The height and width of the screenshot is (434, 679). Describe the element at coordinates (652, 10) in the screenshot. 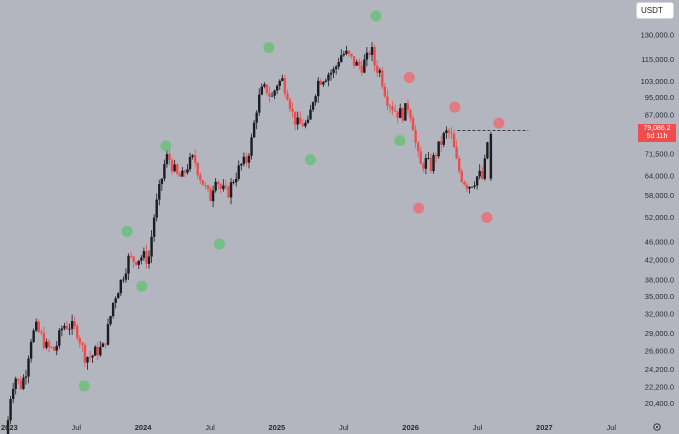

I see `currency-label: USDT` at that location.